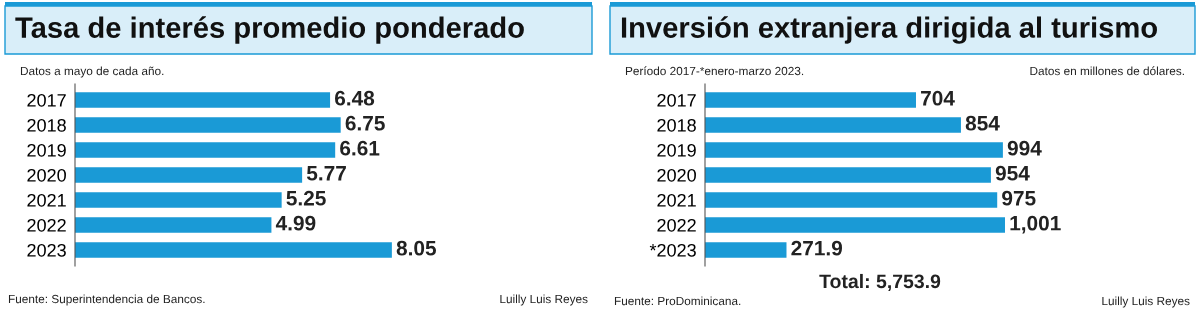  What do you see at coordinates (306, 198) in the screenshot?
I see `data-label: 5.25` at bounding box center [306, 198].